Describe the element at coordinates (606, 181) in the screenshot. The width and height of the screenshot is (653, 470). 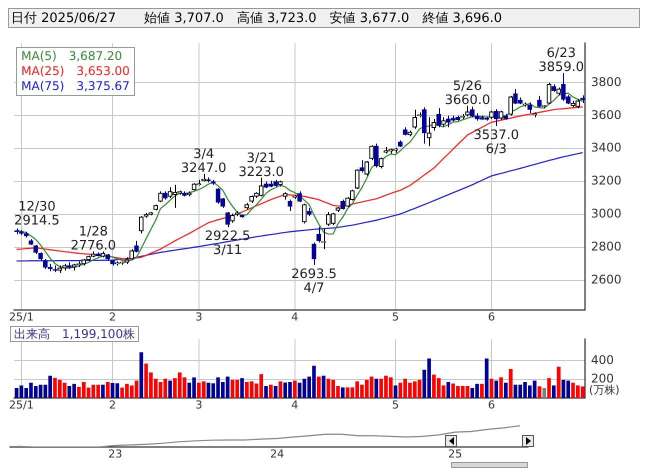
I see `y-tick-label: 3200` at that location.